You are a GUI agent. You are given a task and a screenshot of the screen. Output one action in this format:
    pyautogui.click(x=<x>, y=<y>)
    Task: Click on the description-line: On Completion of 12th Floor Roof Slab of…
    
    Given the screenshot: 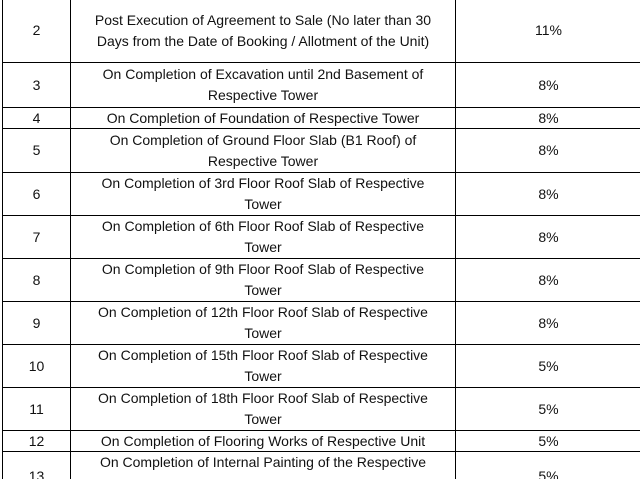 What is the action you would take?
    pyautogui.click(x=263, y=312)
    